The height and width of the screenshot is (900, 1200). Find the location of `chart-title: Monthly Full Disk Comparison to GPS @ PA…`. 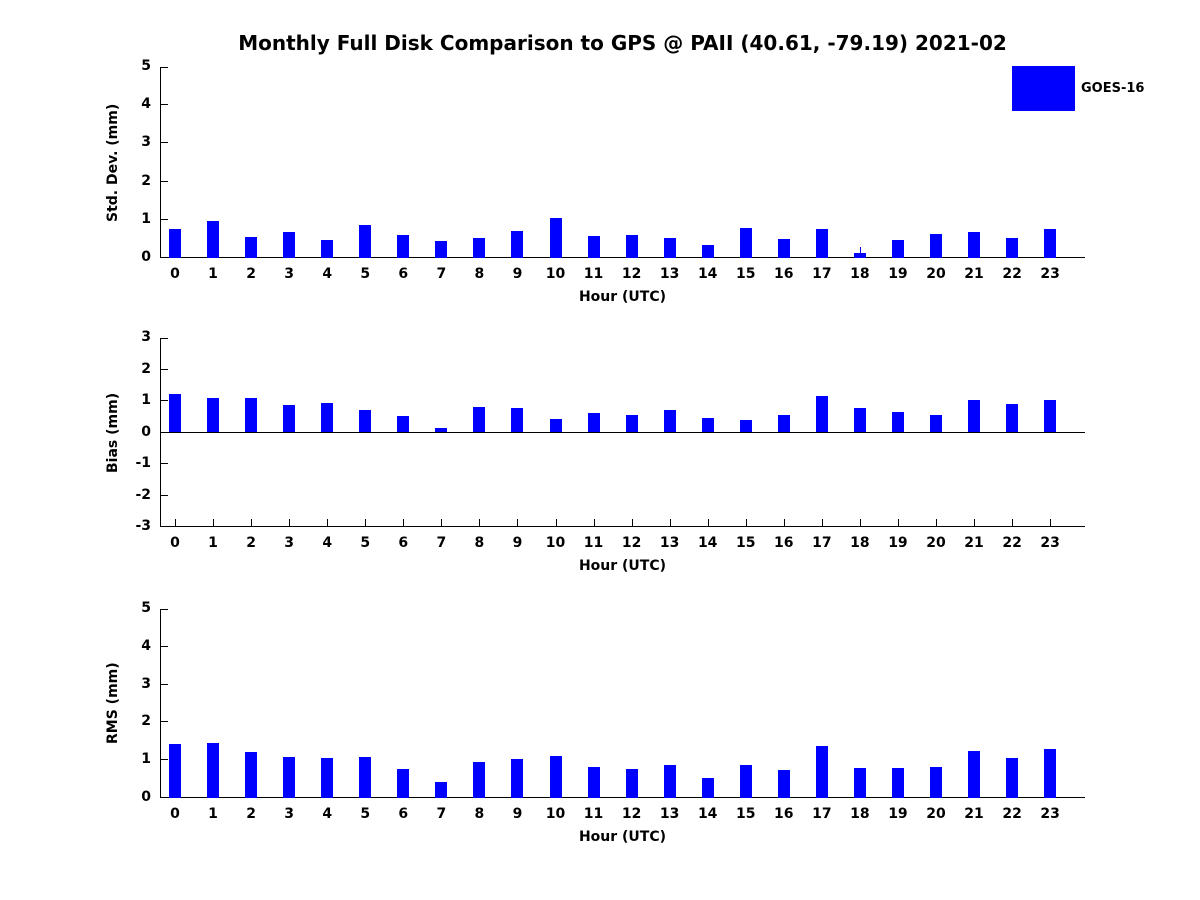

chart-title: Monthly Full Disk Comparison to GPS @ PA… is located at coordinates (622, 43).